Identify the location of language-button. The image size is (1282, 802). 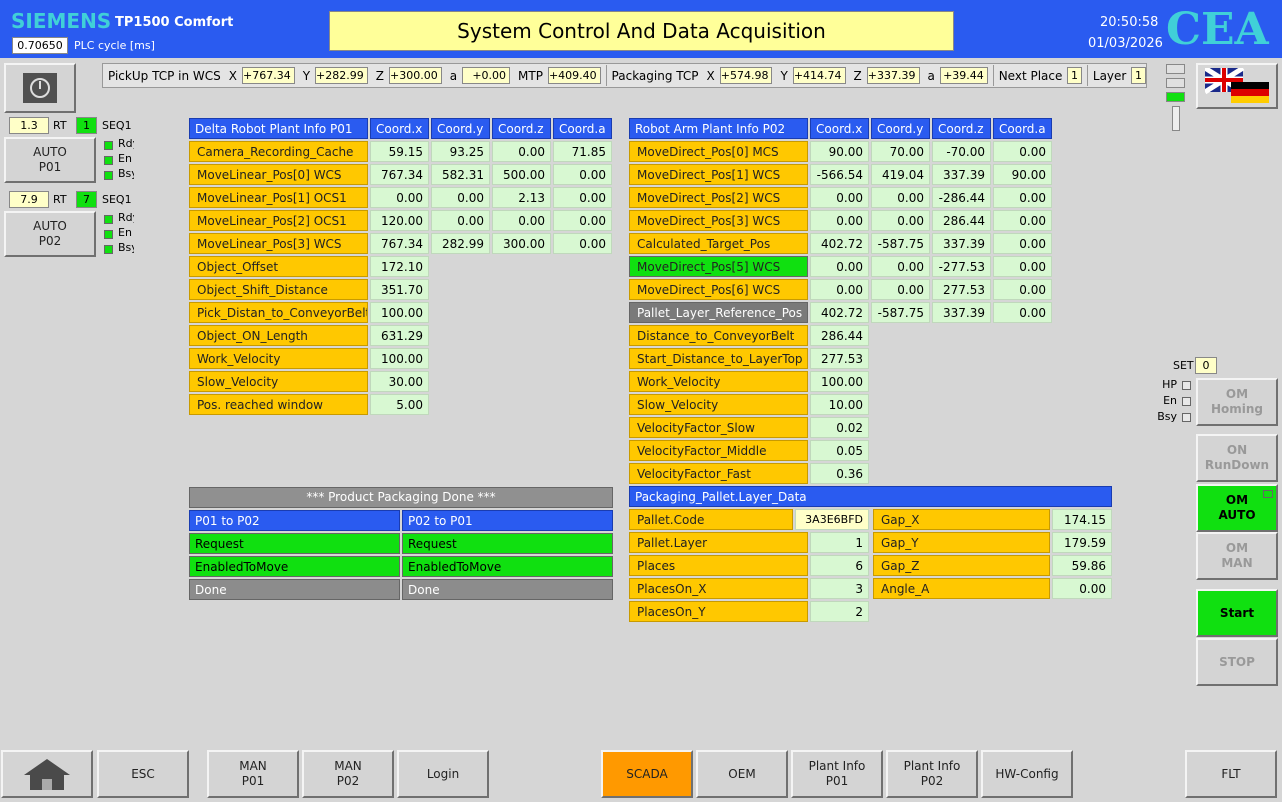
(1237, 86).